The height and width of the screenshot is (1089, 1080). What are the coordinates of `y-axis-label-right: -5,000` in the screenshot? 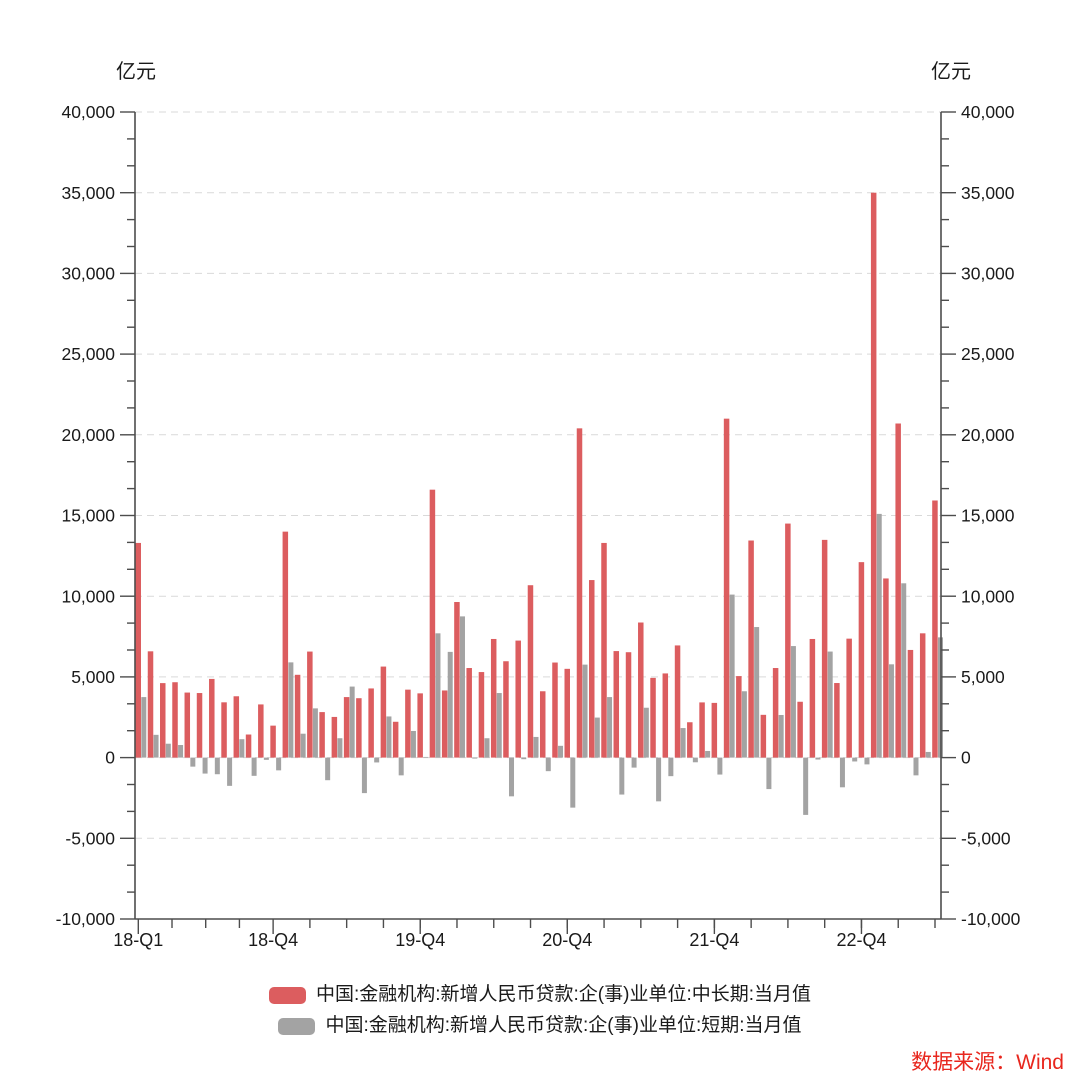 It's located at (986, 838).